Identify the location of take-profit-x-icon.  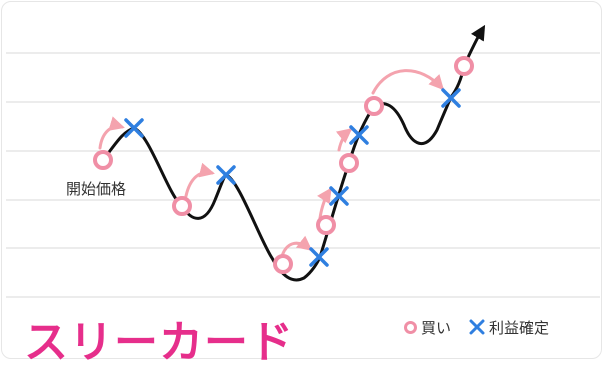
(477, 327).